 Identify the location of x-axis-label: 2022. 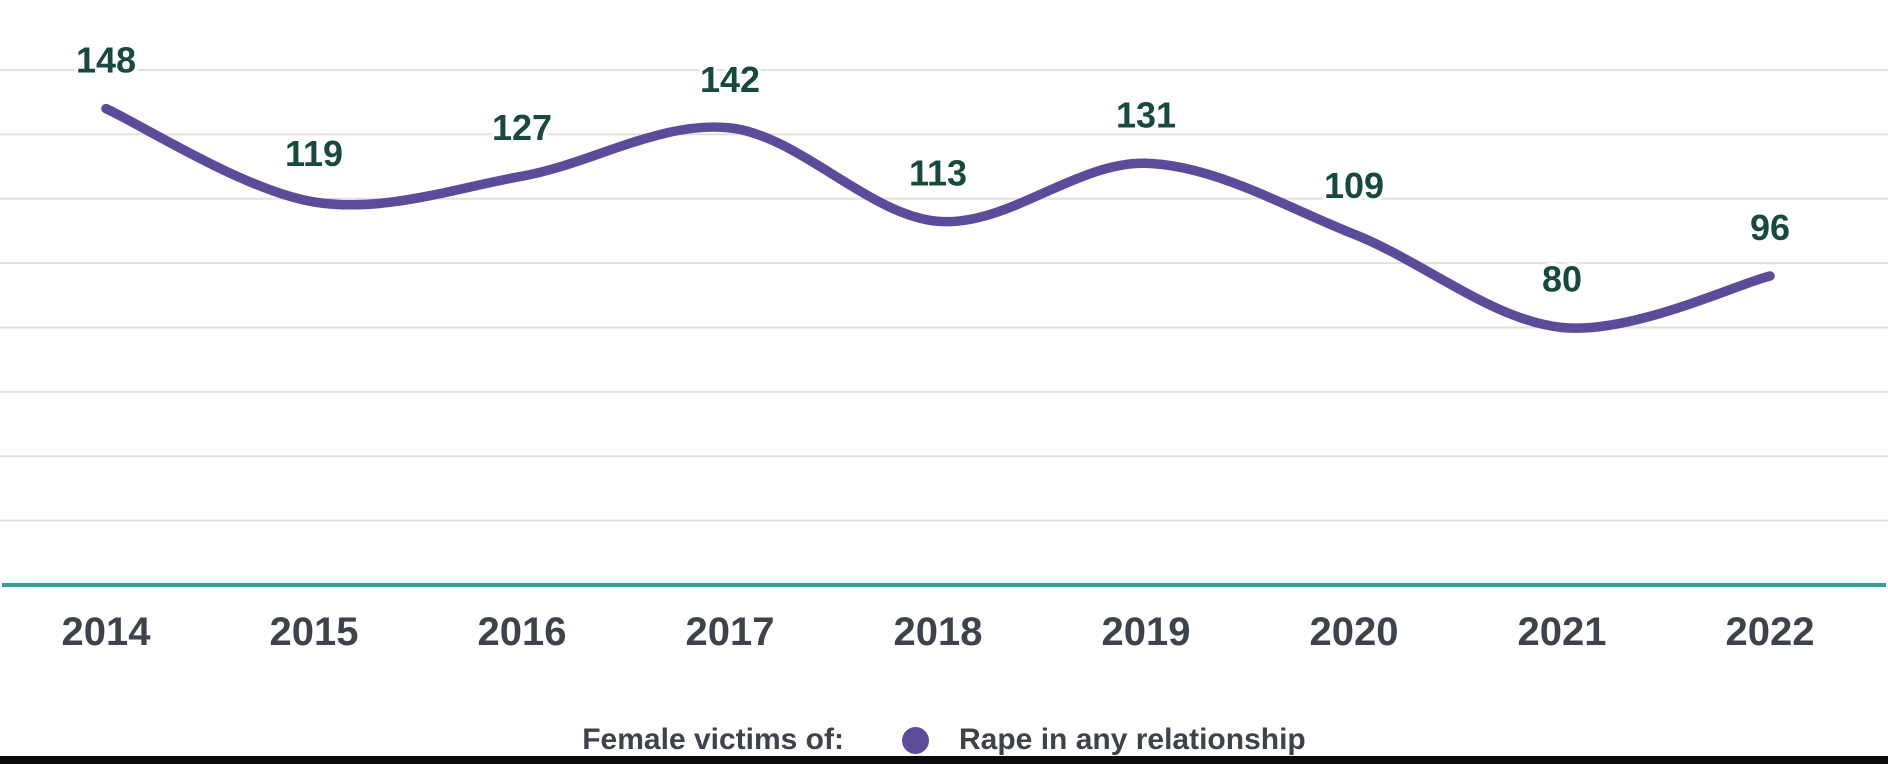
(1770, 632).